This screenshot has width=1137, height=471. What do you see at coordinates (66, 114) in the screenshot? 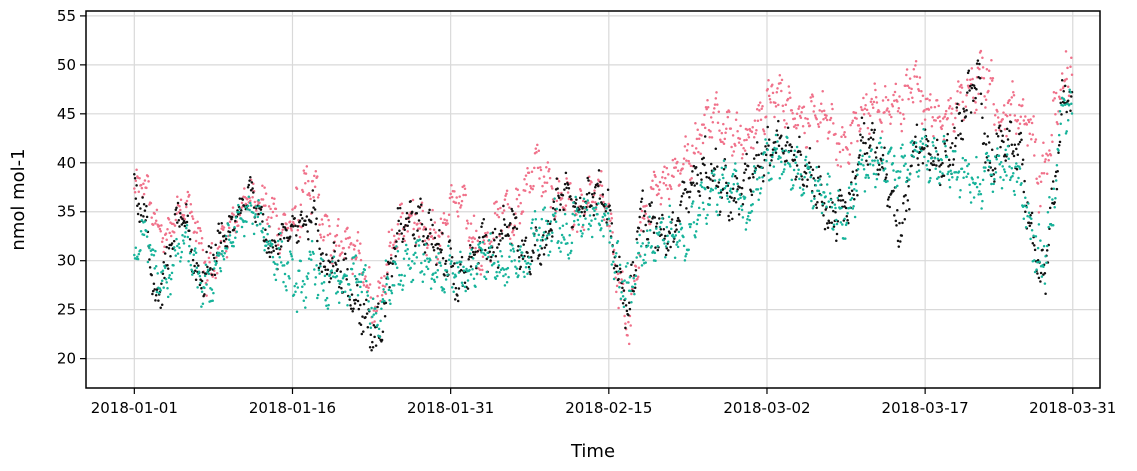
I see `y-tick-label: 45` at bounding box center [66, 114].